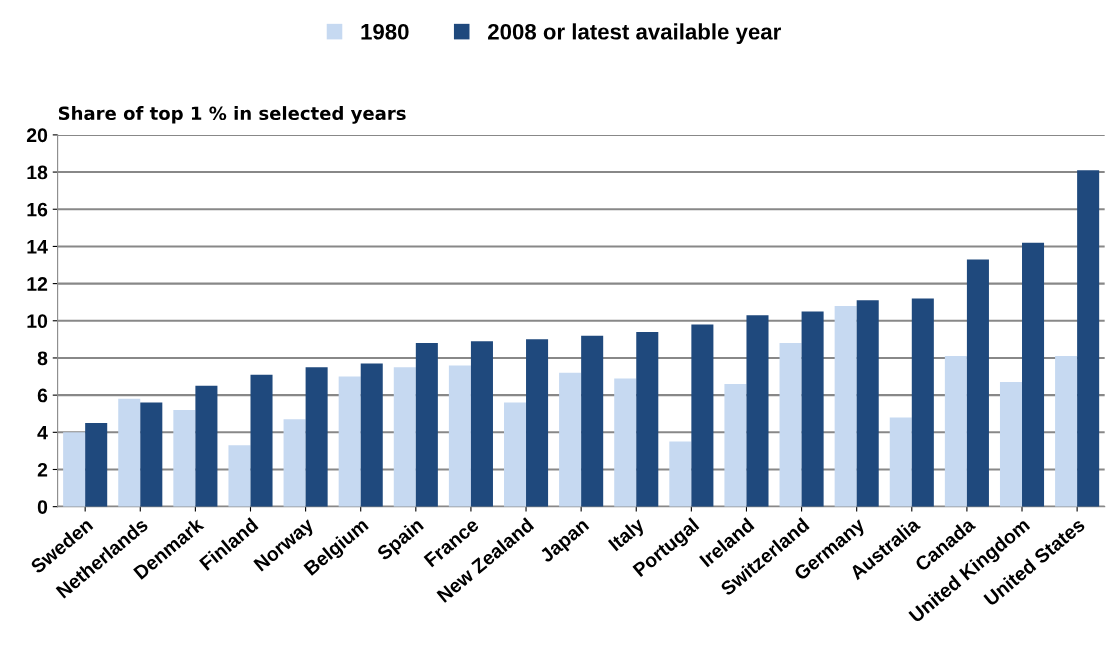 This screenshot has height=658, width=1108. What do you see at coordinates (42, 432) in the screenshot?
I see `y-tick-label: 4` at bounding box center [42, 432].